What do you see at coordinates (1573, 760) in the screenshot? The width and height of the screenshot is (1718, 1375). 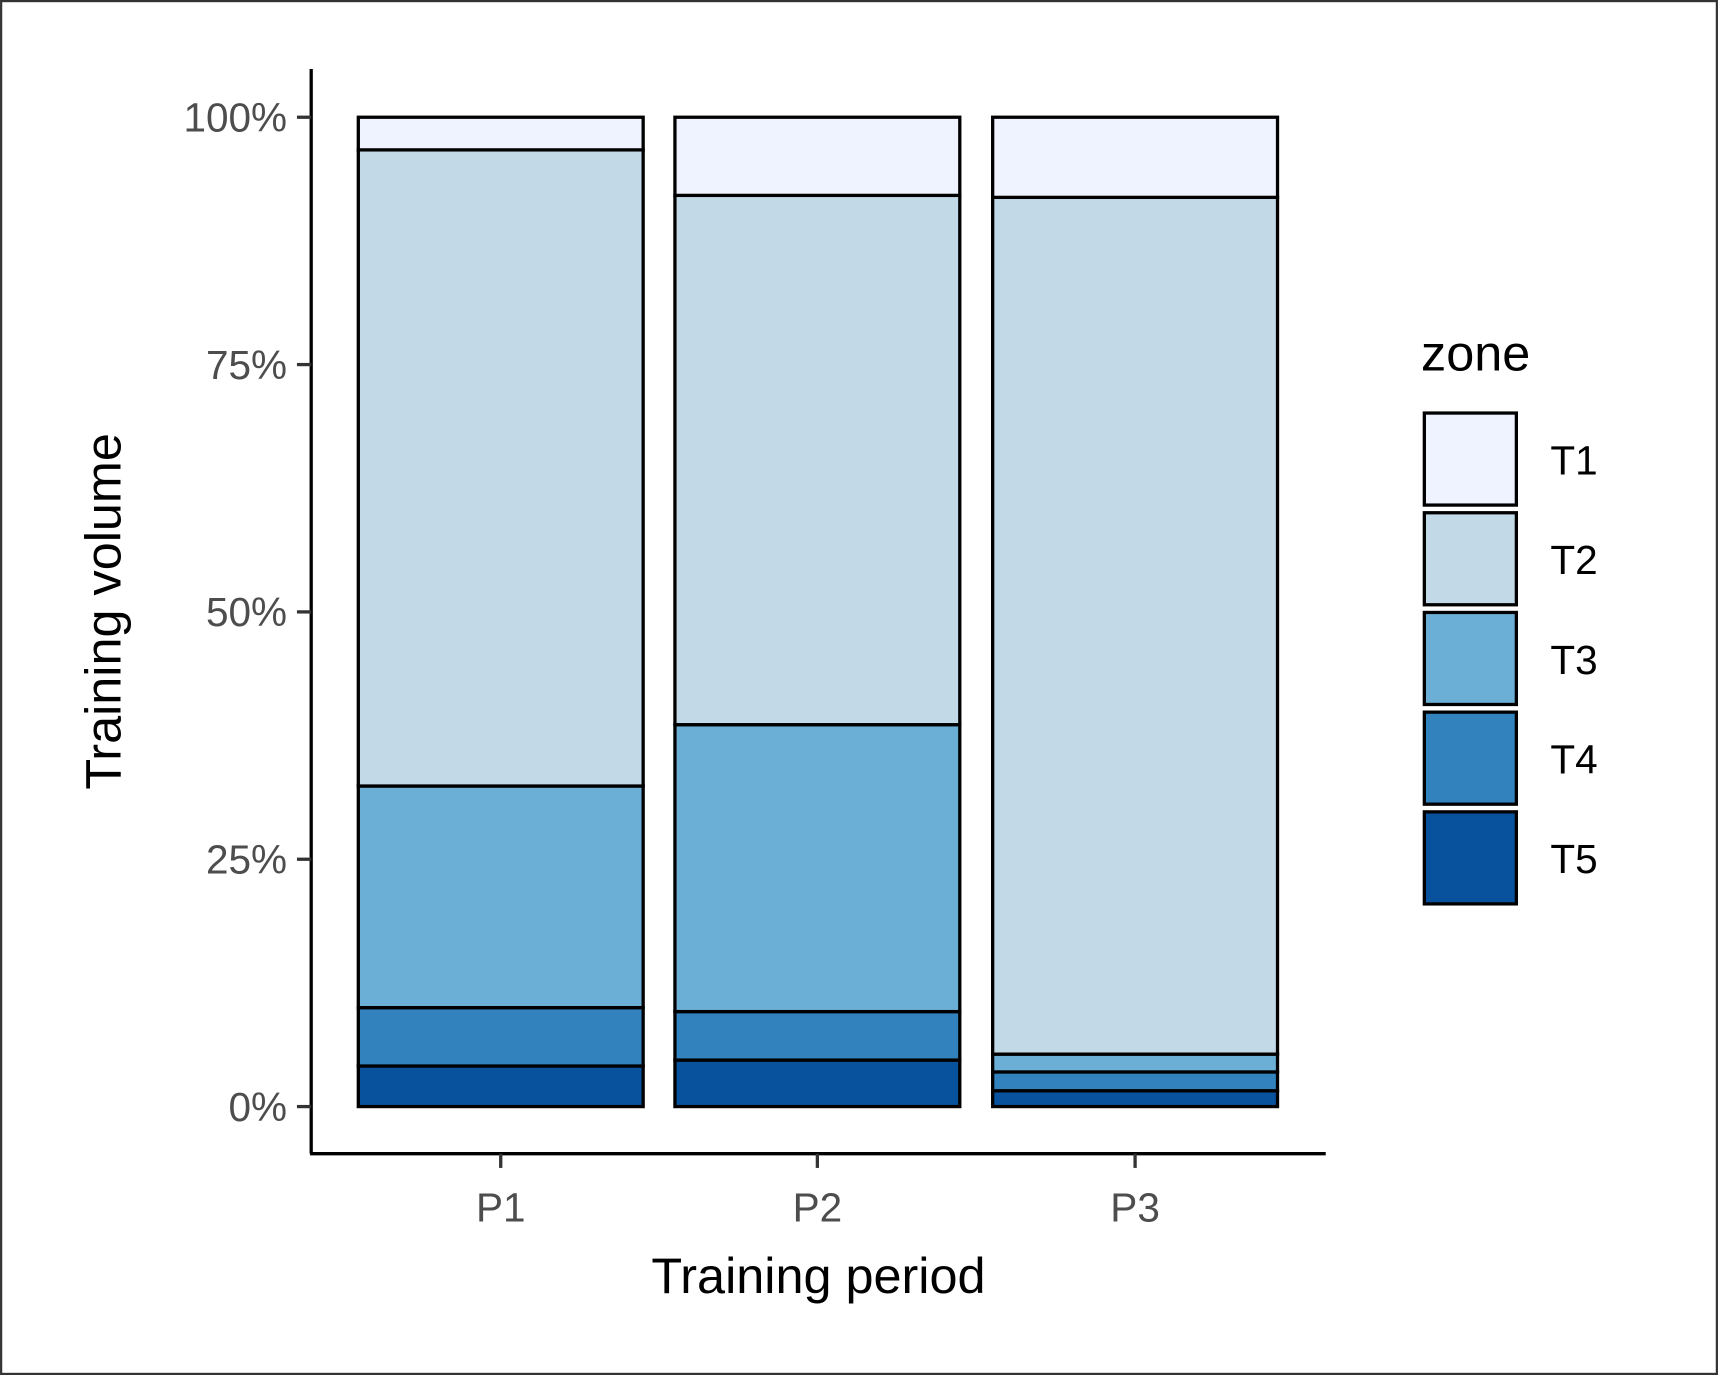 I see `legend-label: T4` at bounding box center [1573, 760].